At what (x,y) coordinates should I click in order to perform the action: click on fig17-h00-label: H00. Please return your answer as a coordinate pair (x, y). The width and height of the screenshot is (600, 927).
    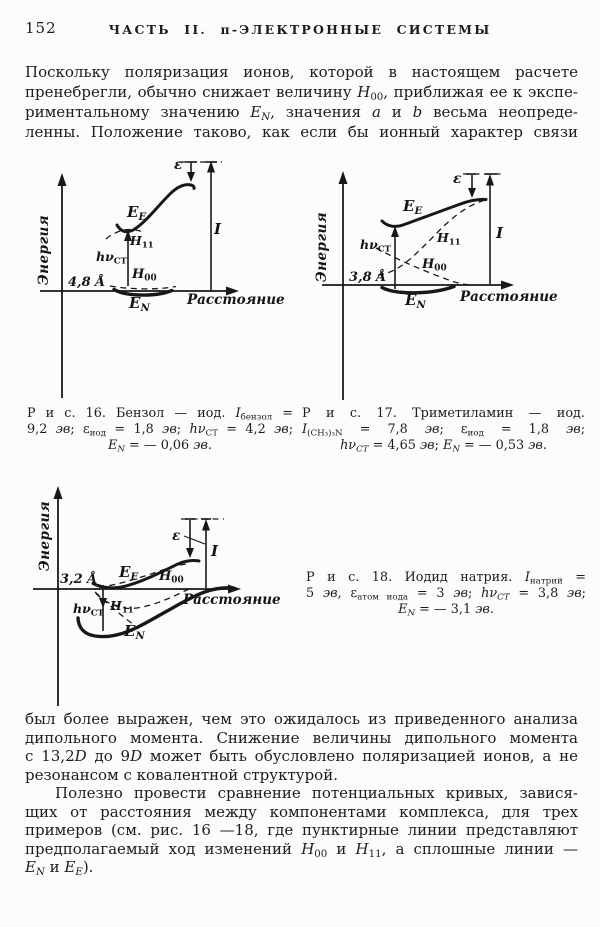
    Looking at the image, I should click on (434, 265).